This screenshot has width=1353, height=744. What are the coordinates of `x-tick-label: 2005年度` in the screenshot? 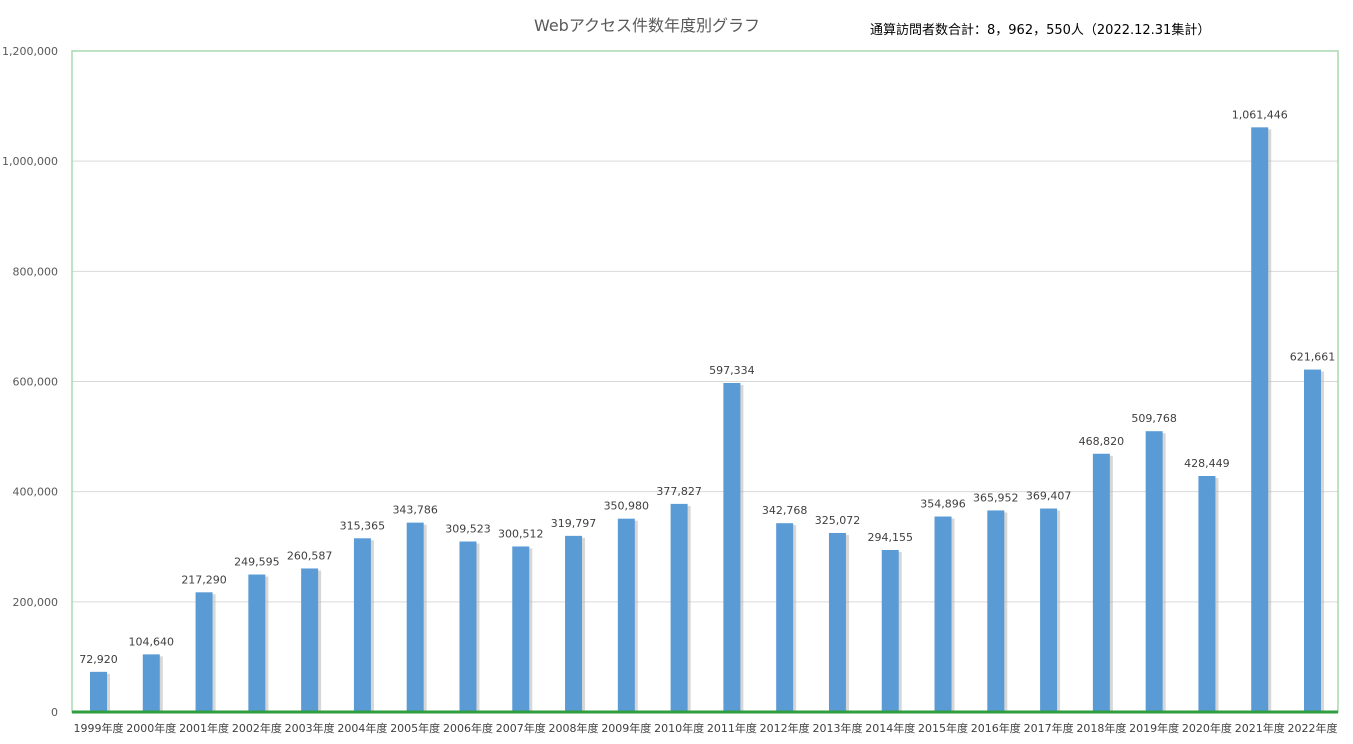 It's located at (415, 728).